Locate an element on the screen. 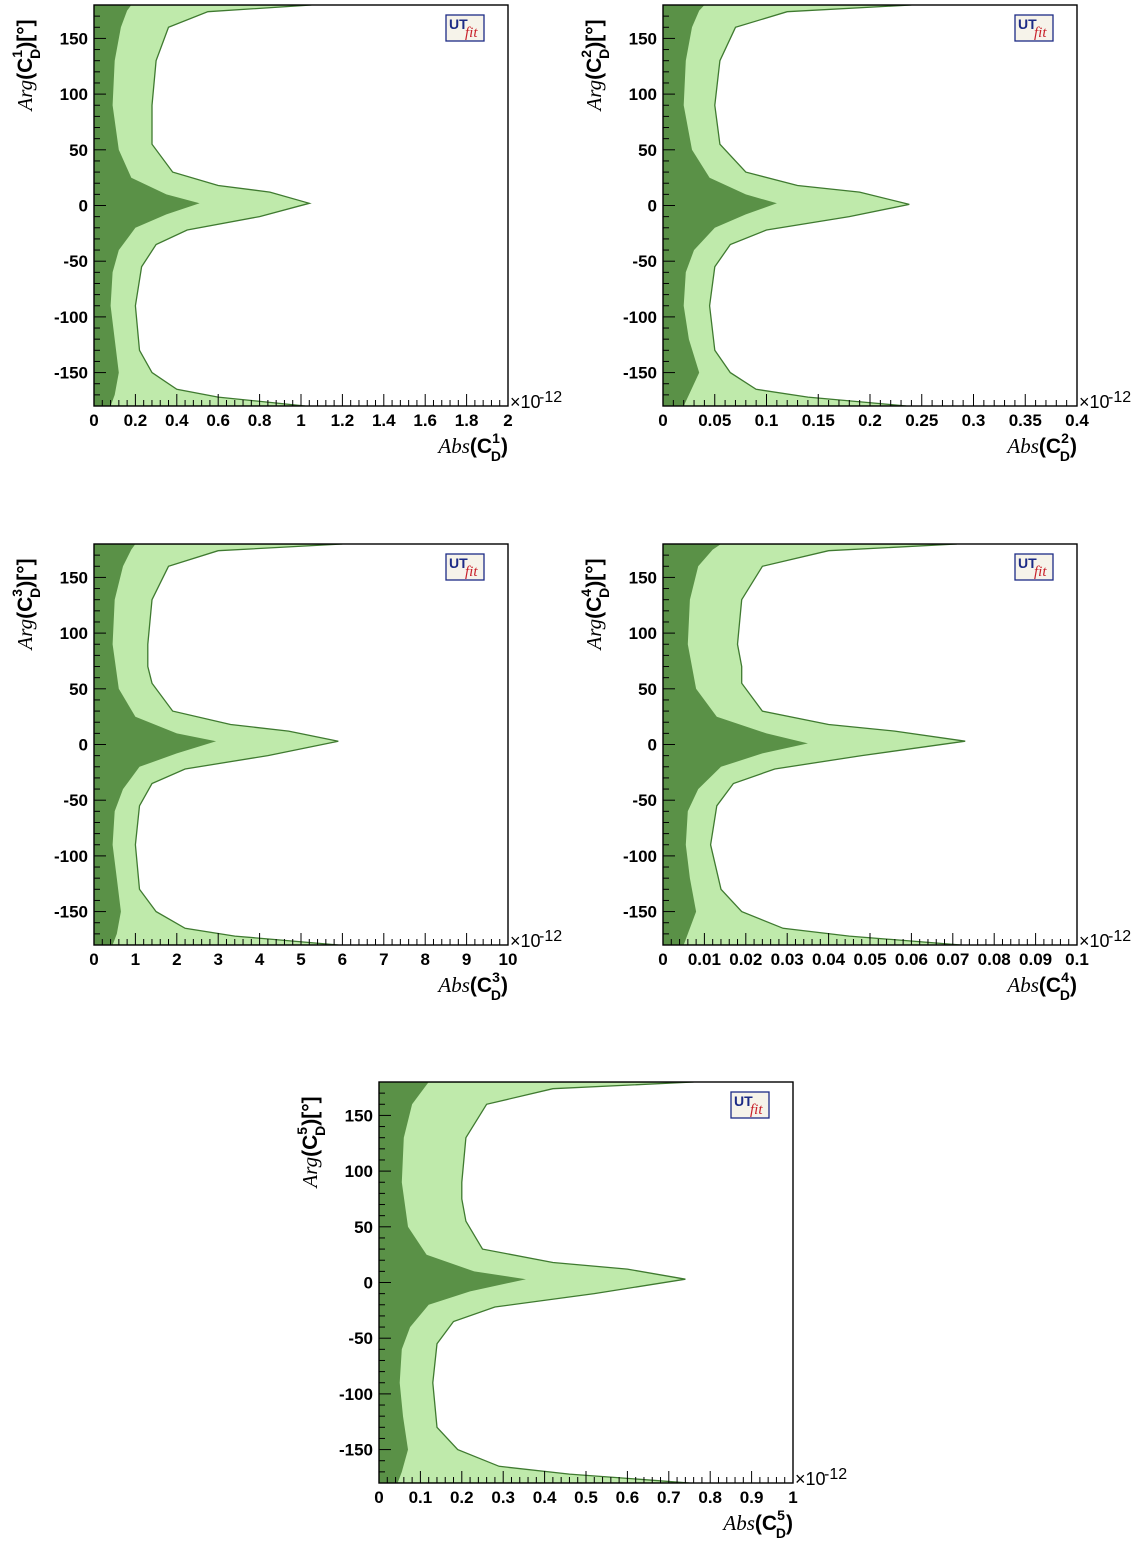 This screenshot has height=1544, width=1147. x-tick-label: 0.5 is located at coordinates (586, 1497).